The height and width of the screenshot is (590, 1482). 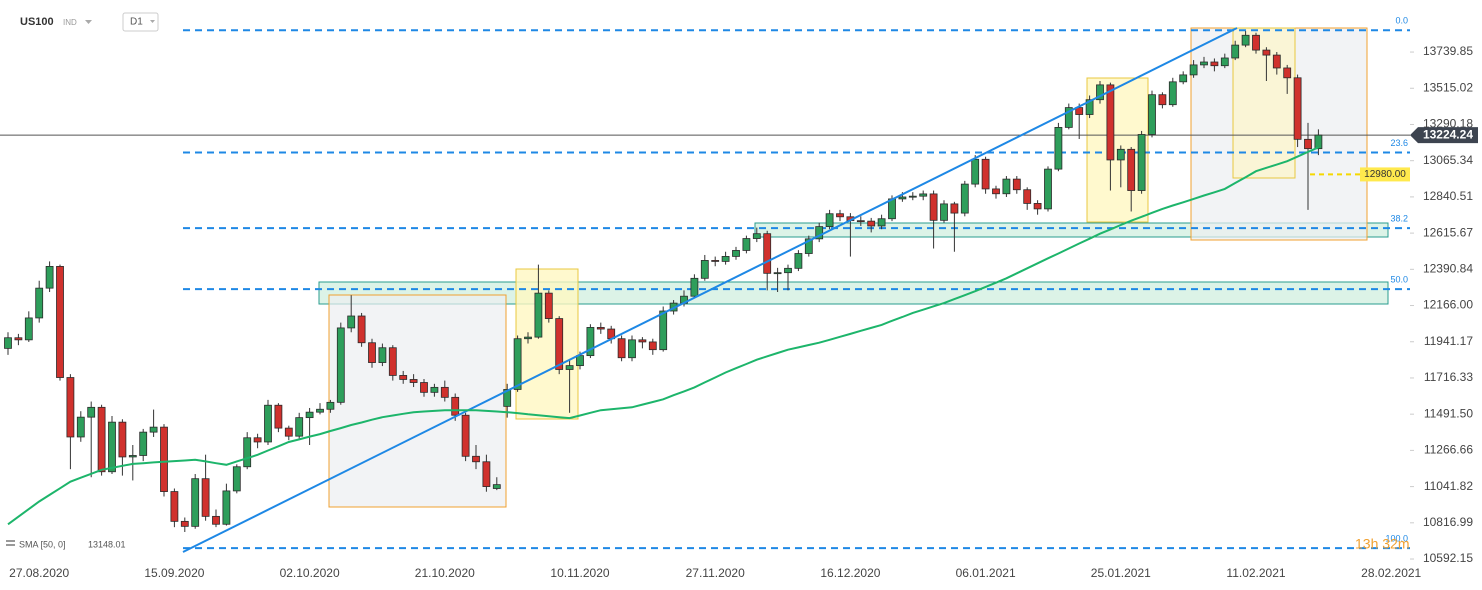 I want to click on x-tick-label: 27.11.2020, so click(x=715, y=573).